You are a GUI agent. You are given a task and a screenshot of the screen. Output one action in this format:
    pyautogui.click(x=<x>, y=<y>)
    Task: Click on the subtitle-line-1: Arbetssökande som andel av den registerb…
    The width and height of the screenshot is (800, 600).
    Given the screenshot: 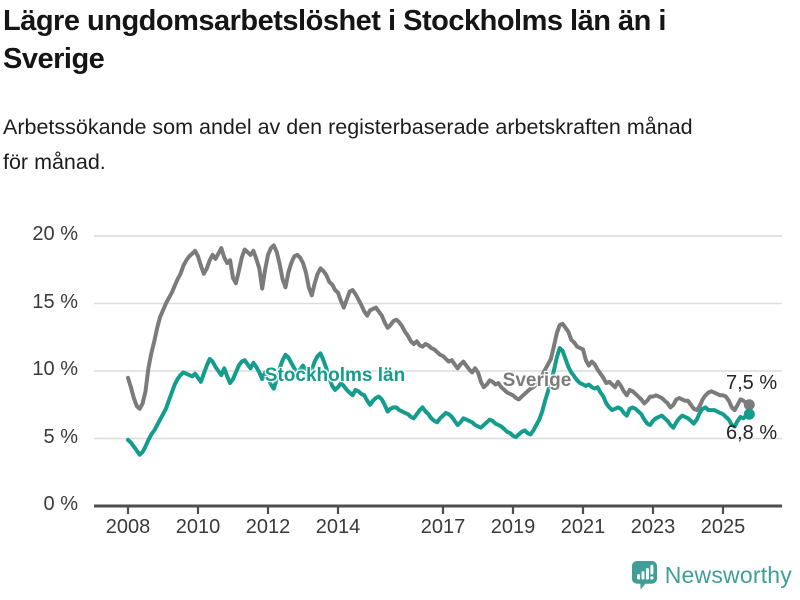 What is the action you would take?
    pyautogui.click(x=348, y=127)
    